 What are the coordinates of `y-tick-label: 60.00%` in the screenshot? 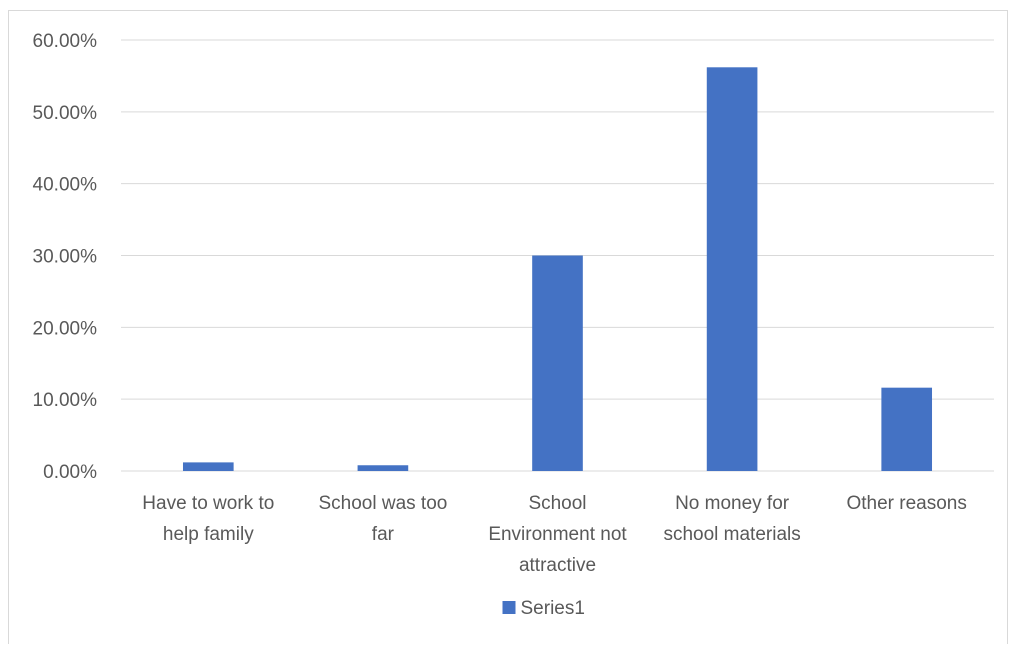 It's located at (65, 41).